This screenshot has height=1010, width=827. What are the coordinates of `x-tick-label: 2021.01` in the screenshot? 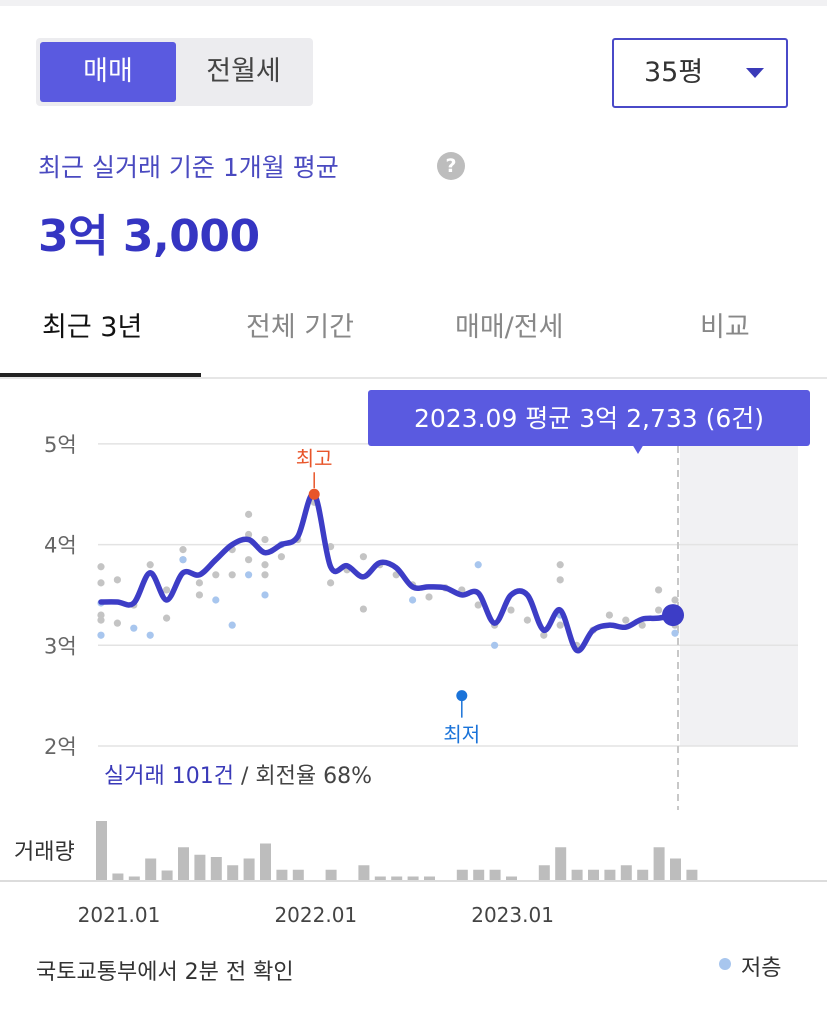 It's located at (119, 915).